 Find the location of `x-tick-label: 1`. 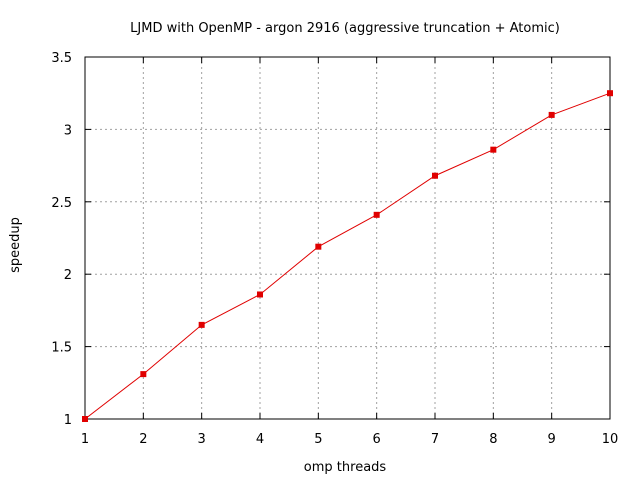

x-tick-label: 1 is located at coordinates (85, 439).